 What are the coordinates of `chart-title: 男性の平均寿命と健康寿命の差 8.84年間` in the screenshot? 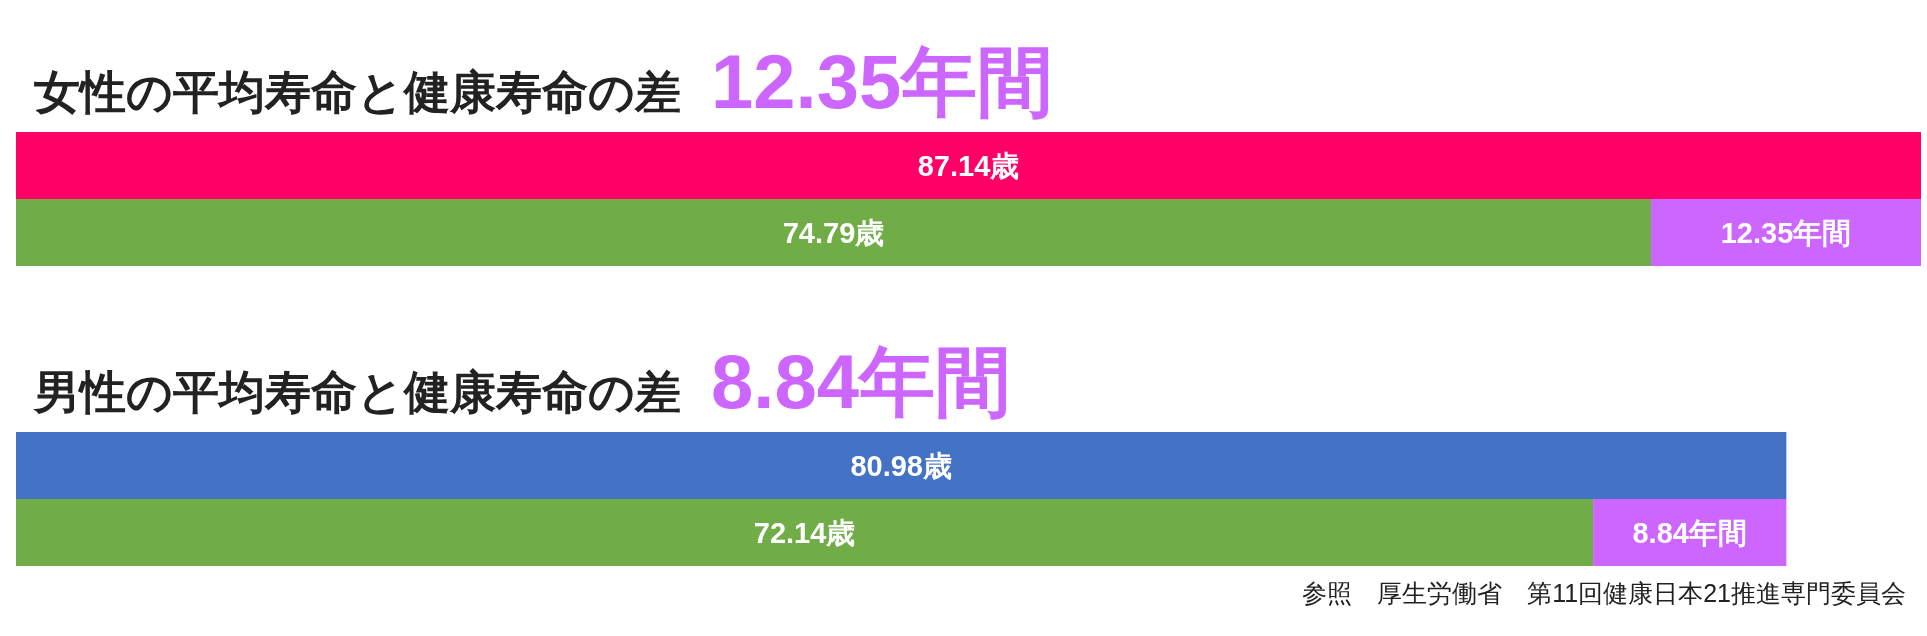 It's located at (521, 381).